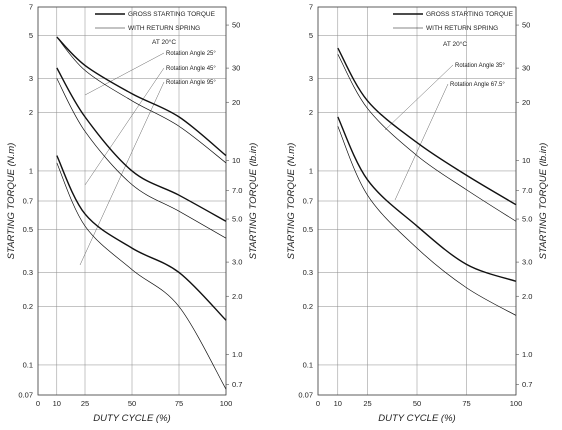  What do you see at coordinates (480, 66) in the screenshot?
I see `annotation-label: Rotation Angle 35°` at bounding box center [480, 66].